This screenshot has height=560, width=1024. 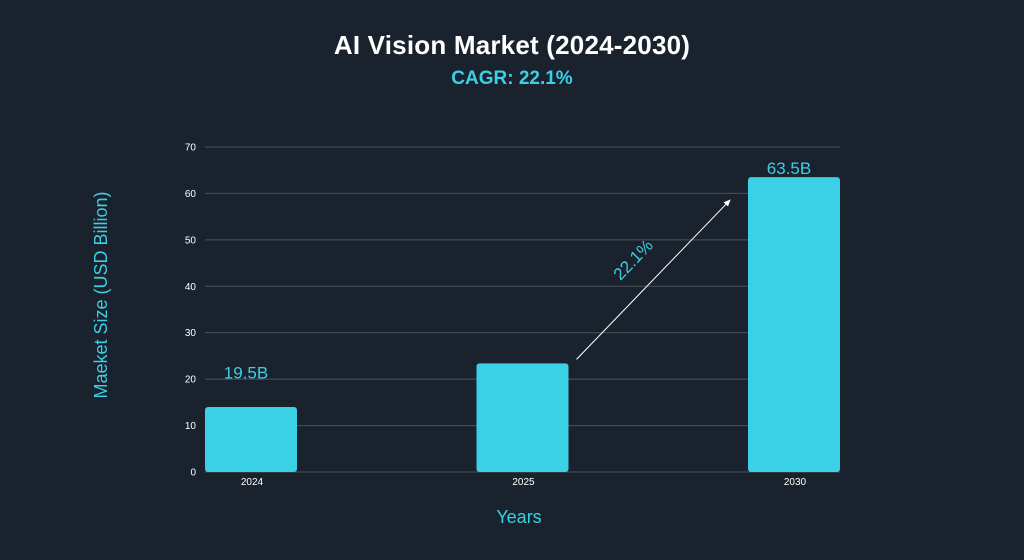 I want to click on data-label-2030: 63.5B, so click(x=789, y=168).